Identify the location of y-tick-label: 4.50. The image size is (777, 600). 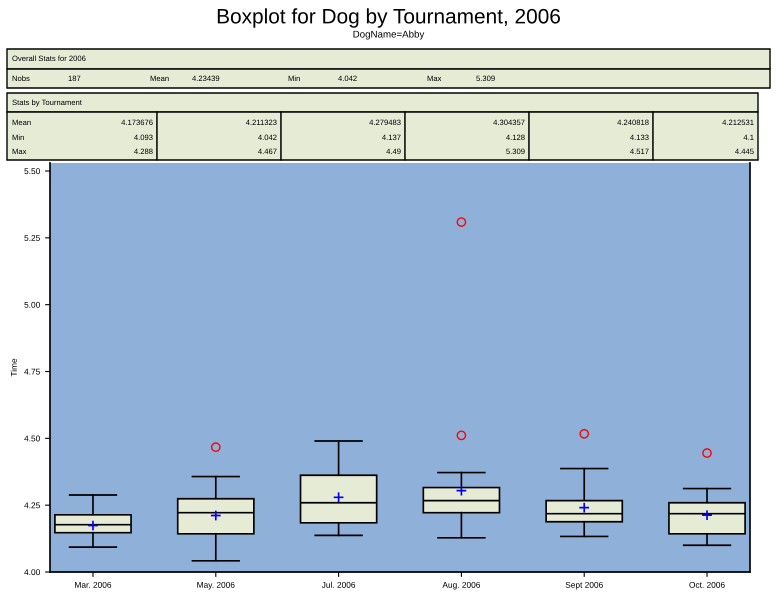
(32, 439).